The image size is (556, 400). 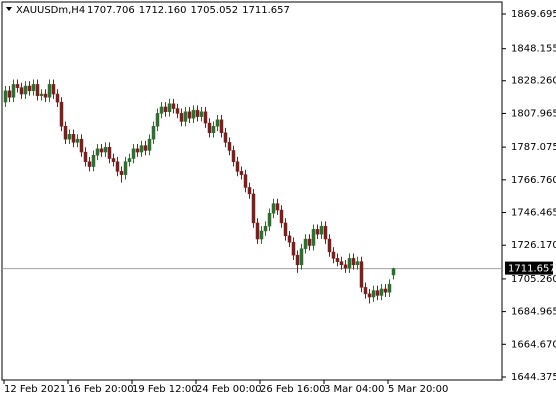 What do you see at coordinates (50, 10) in the screenshot?
I see `symbol: XAUUSDm,H4` at bounding box center [50, 10].